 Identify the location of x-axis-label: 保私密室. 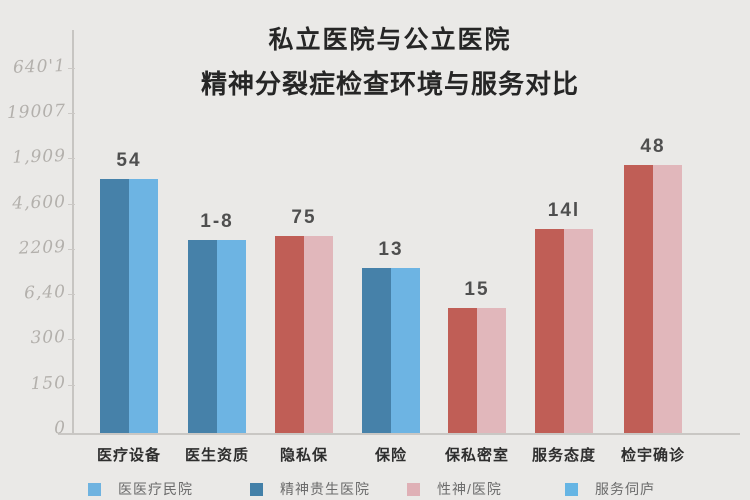
(476, 455).